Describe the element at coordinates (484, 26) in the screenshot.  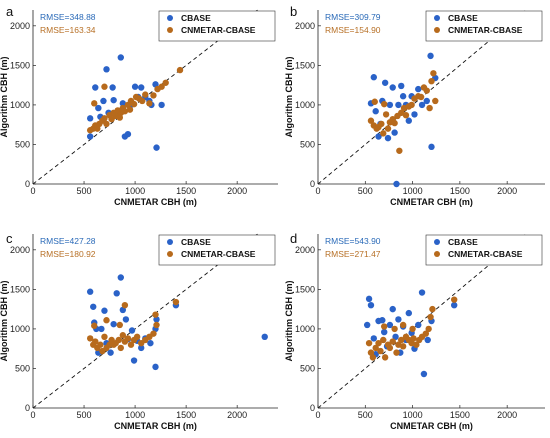
I see `legend-box` at that location.